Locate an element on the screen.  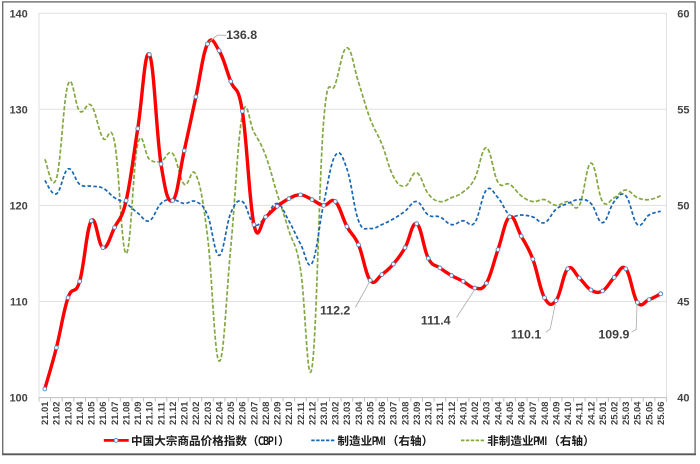
svg-text: 22.06 is located at coordinates (242, 413).